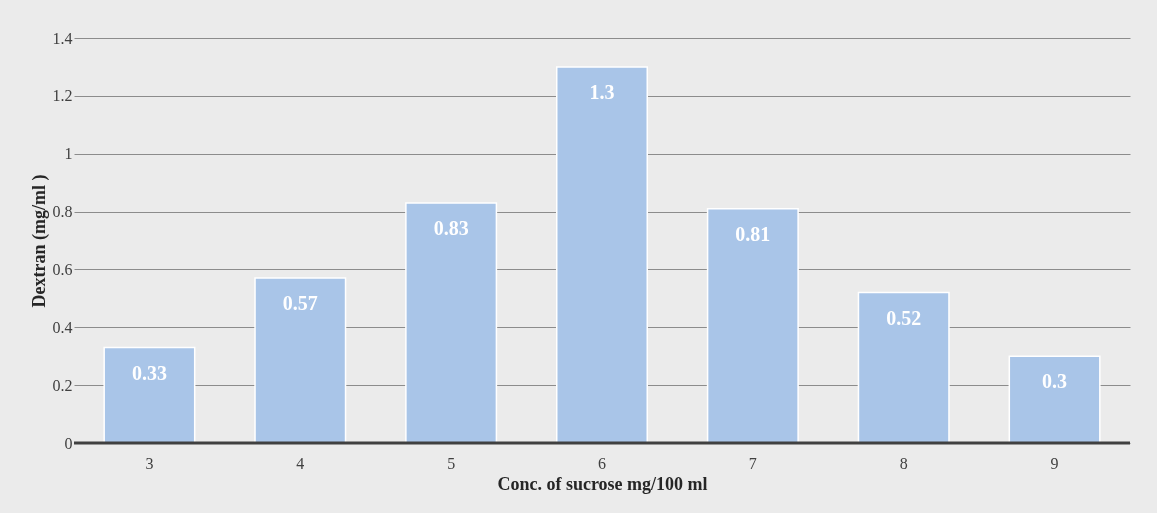  What do you see at coordinates (451, 463) in the screenshot?
I see `x-tick-label: 5` at bounding box center [451, 463].